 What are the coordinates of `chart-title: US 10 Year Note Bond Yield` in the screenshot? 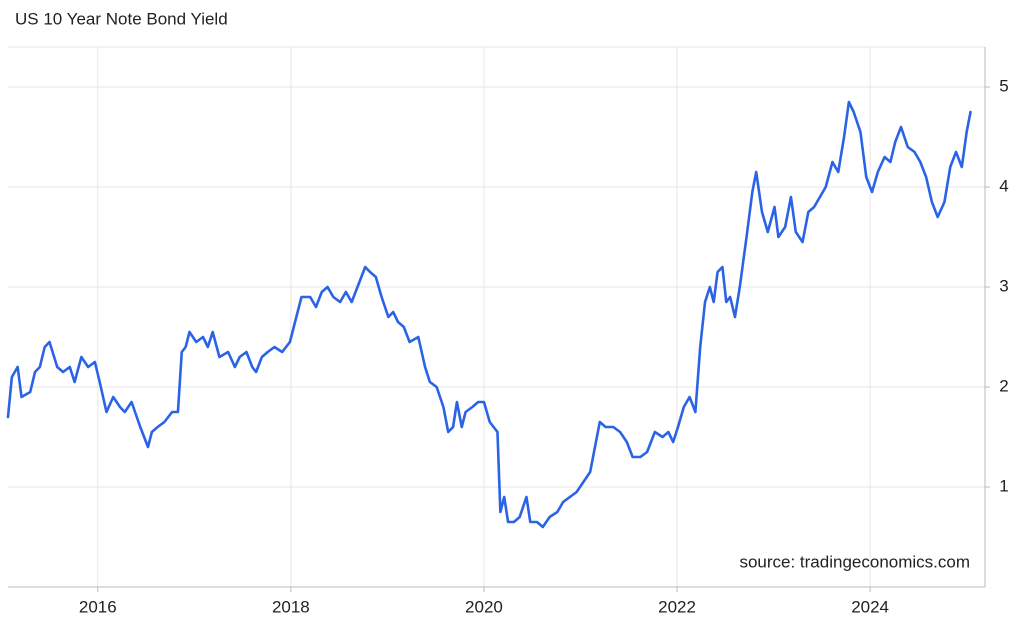 It's located at (121, 18).